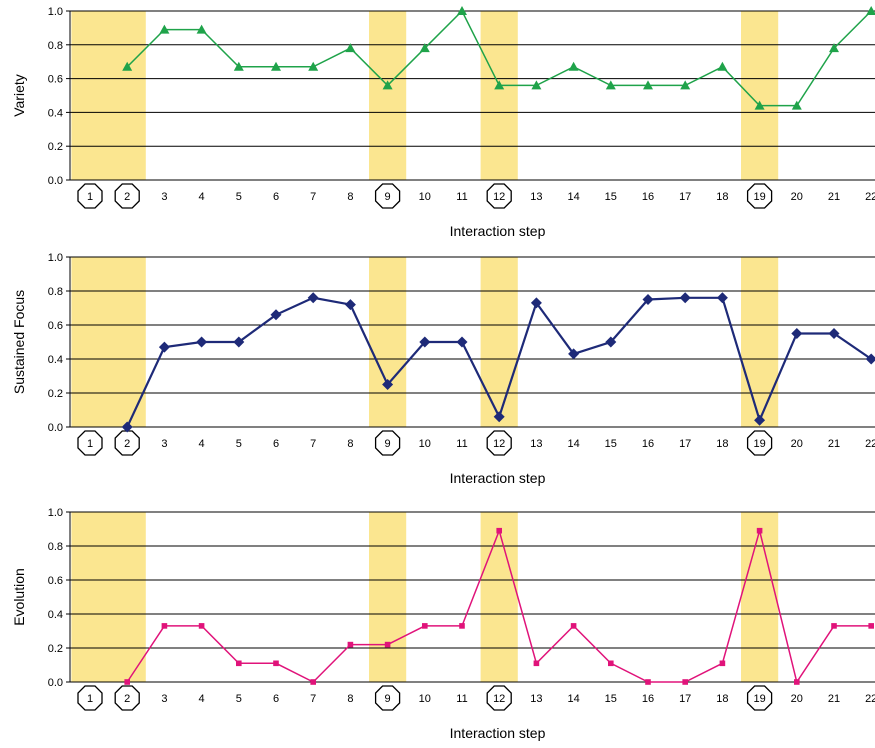  I want to click on y-axis-title: Evolution, so click(19, 597).